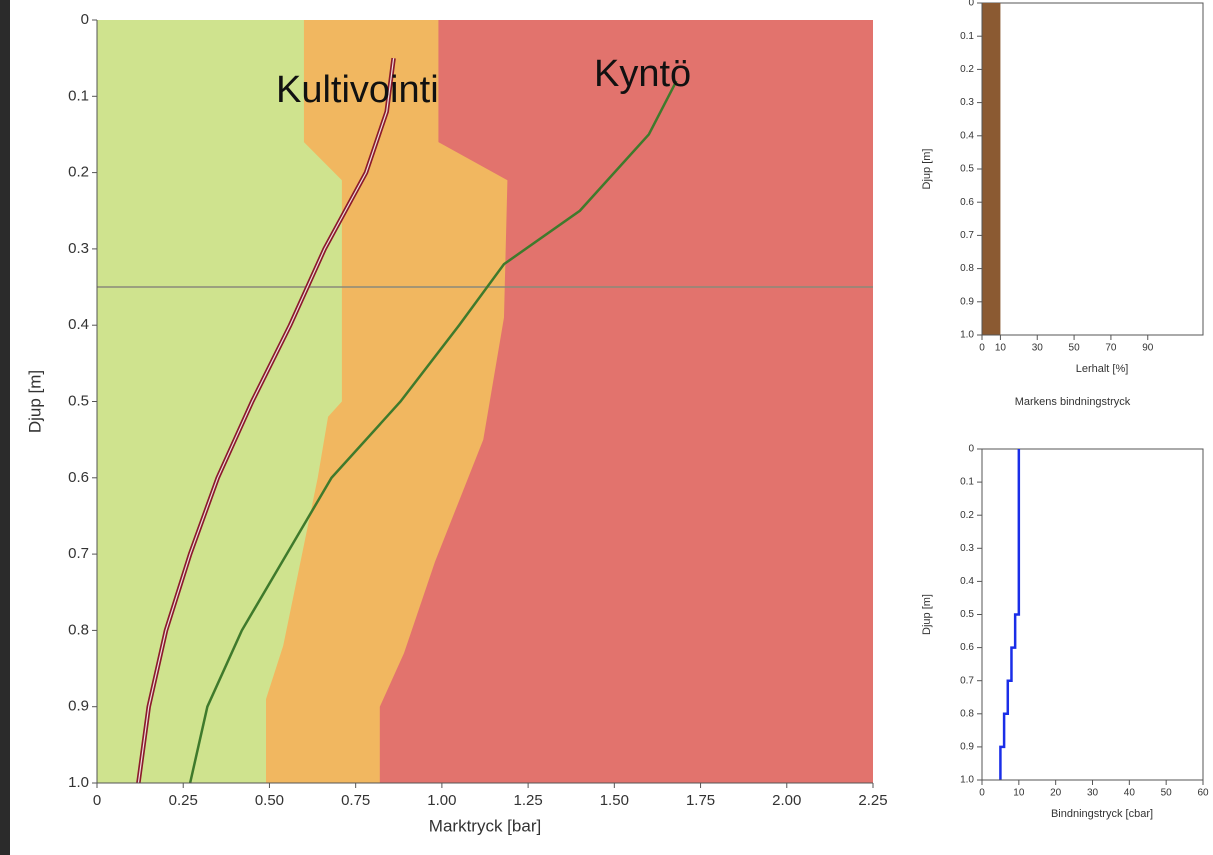  Describe the element at coordinates (485, 825) in the screenshot. I see `x-axis-label: Marktryck [bar]` at that location.